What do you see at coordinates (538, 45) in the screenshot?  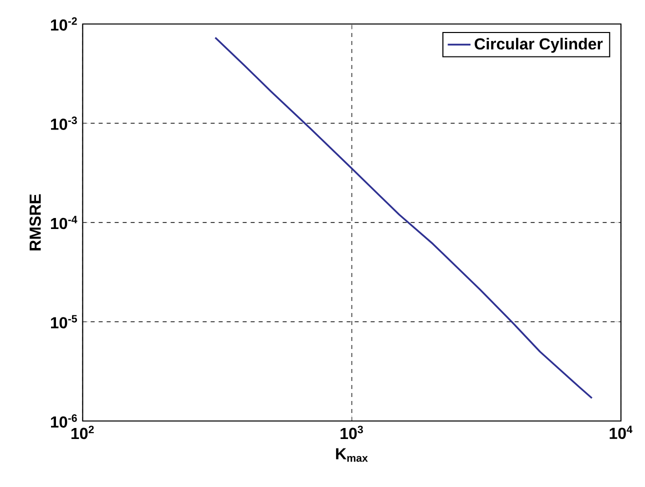 I see `legend-label: Circular Cylinder` at bounding box center [538, 45].